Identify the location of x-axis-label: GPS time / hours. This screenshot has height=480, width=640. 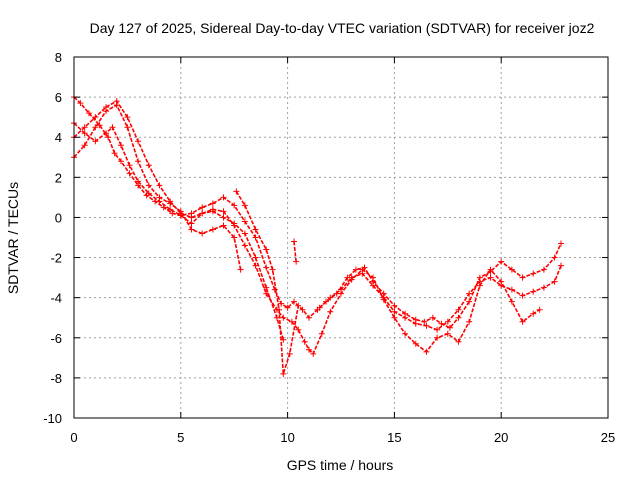
(340, 465).